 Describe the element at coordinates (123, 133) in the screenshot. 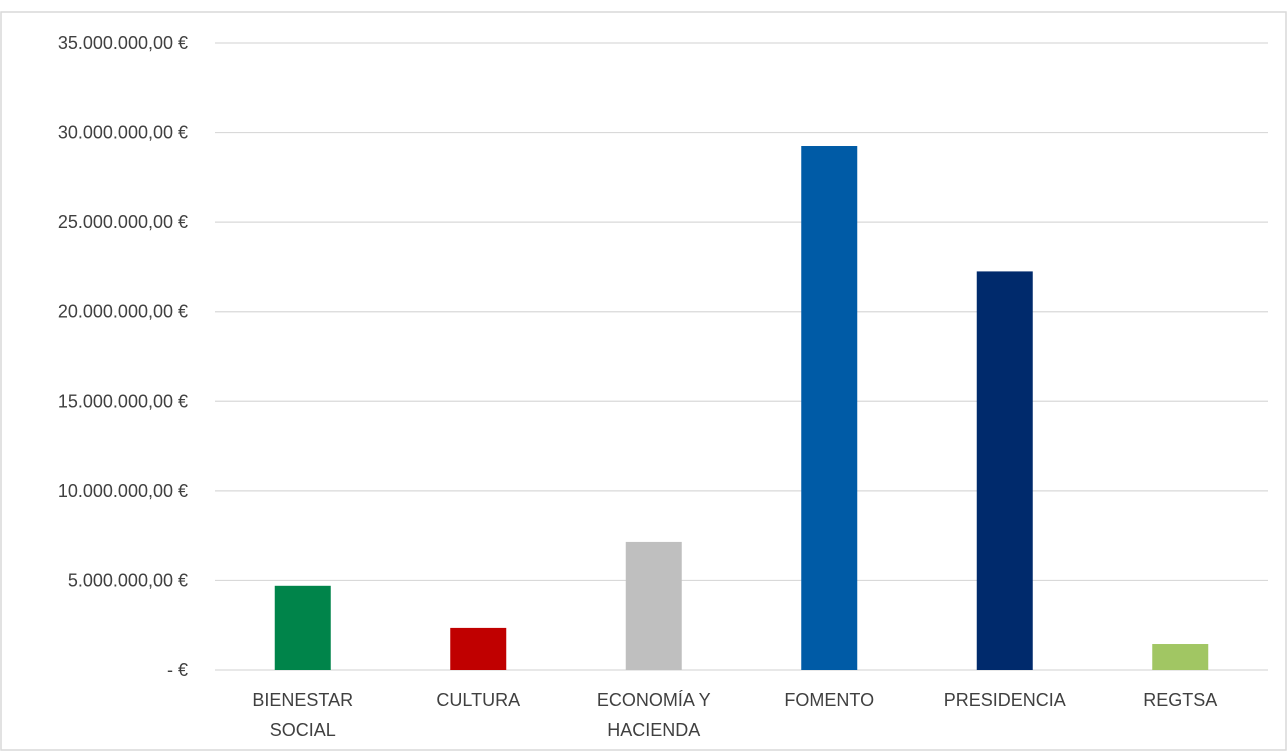

I see `y-tick-label: 30.000.000,00 €` at that location.